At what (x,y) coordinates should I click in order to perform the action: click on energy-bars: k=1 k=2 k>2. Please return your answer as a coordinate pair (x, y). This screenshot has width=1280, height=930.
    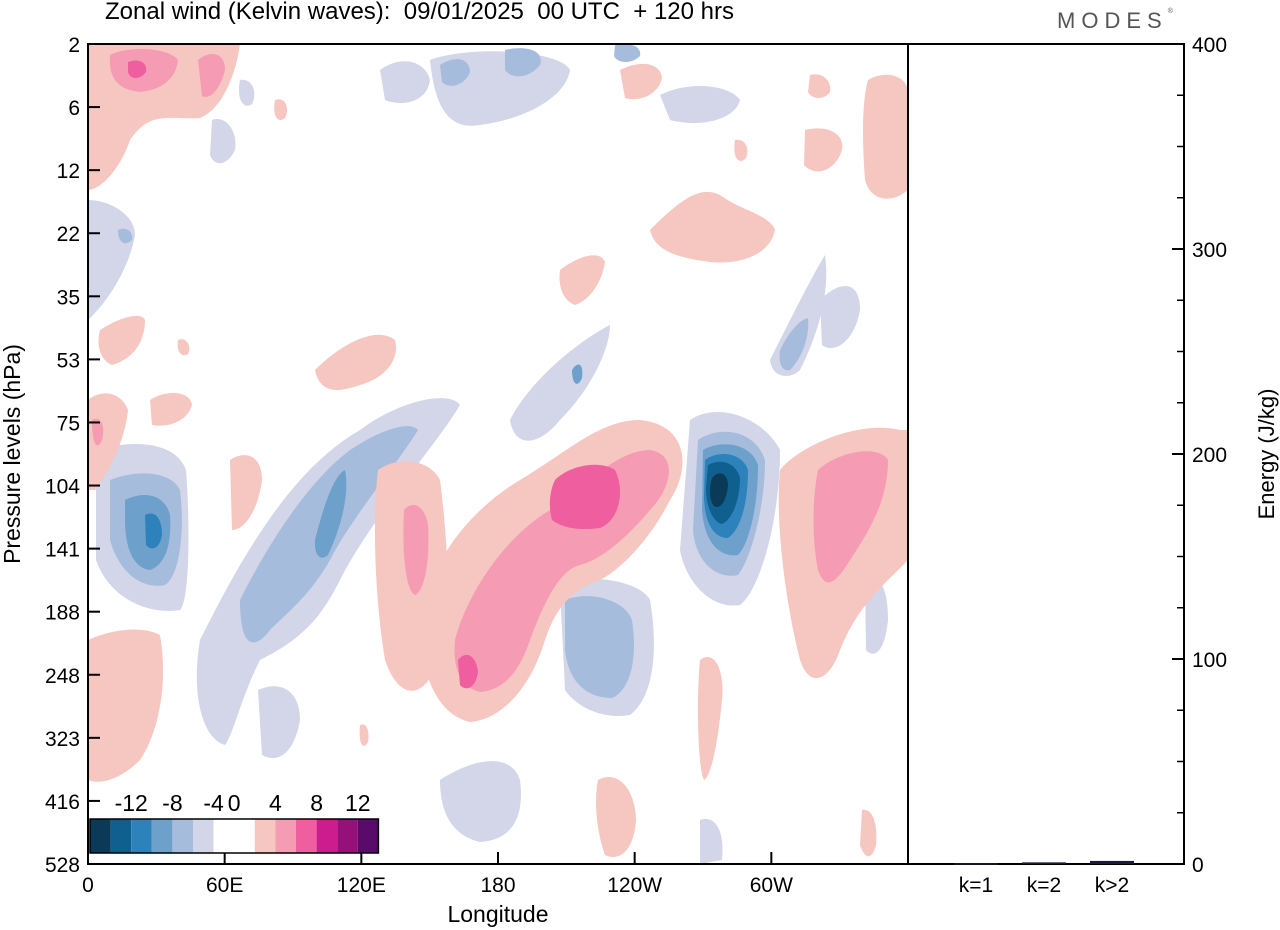
    Looking at the image, I should click on (1044, 878).